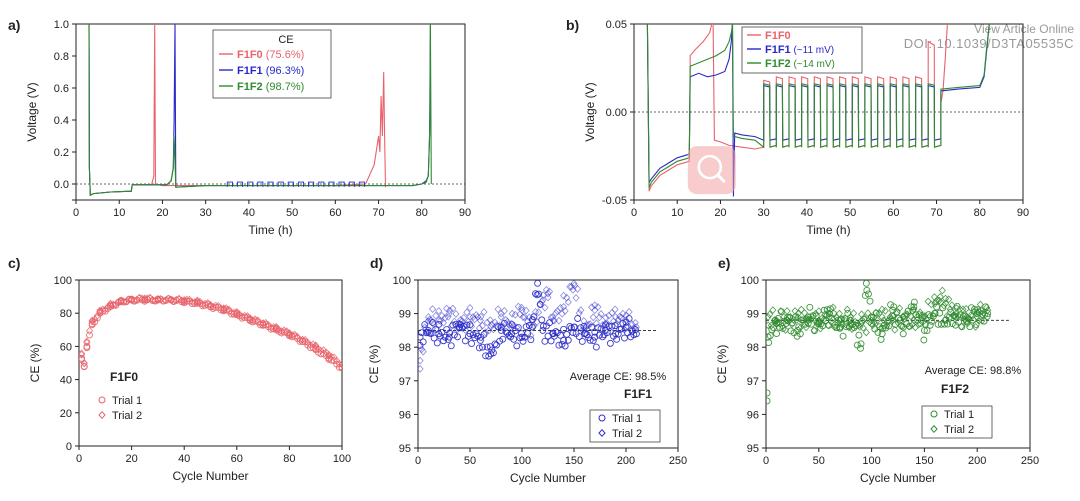 This screenshot has width=1080, height=501. I want to click on sample-label: F1F2, so click(955, 389).